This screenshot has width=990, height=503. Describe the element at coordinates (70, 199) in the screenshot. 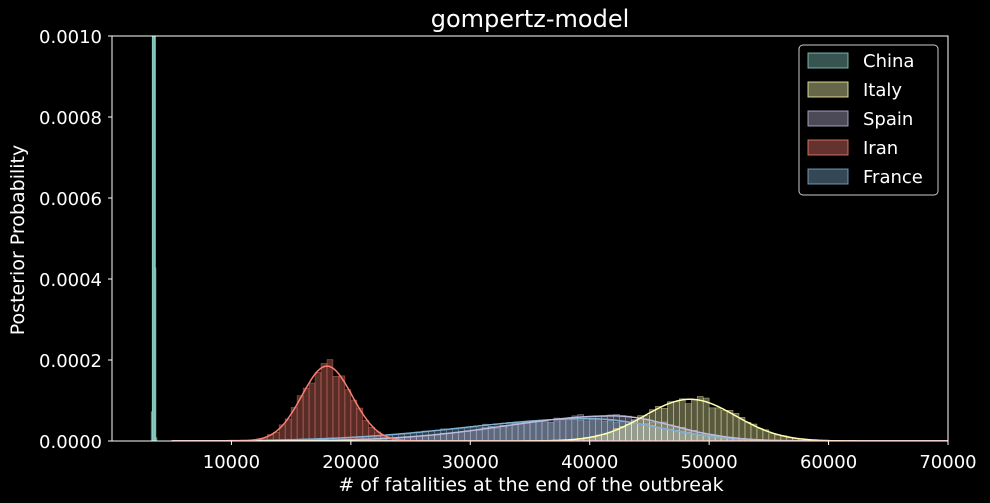

I see `y-tick-label: 0.0006` at that location.